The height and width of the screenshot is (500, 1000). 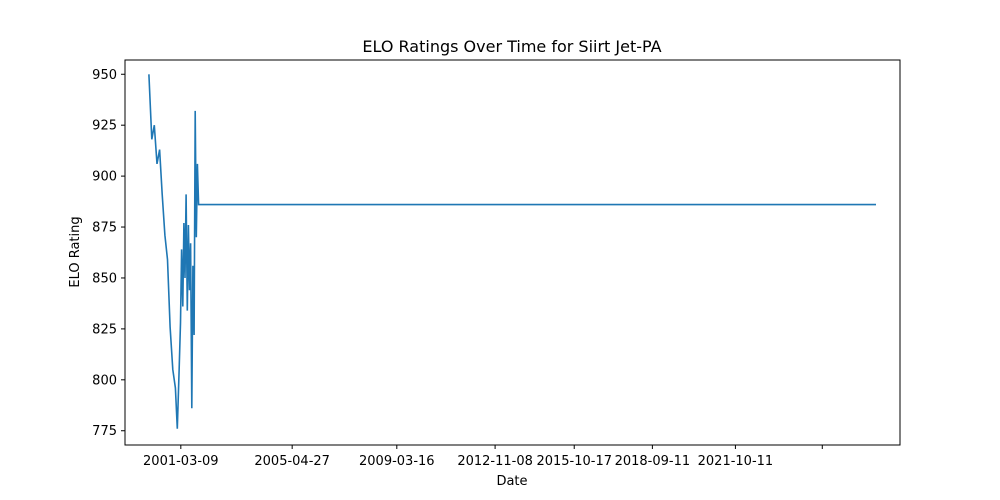 I want to click on y-tick-label: 775, so click(x=104, y=431).